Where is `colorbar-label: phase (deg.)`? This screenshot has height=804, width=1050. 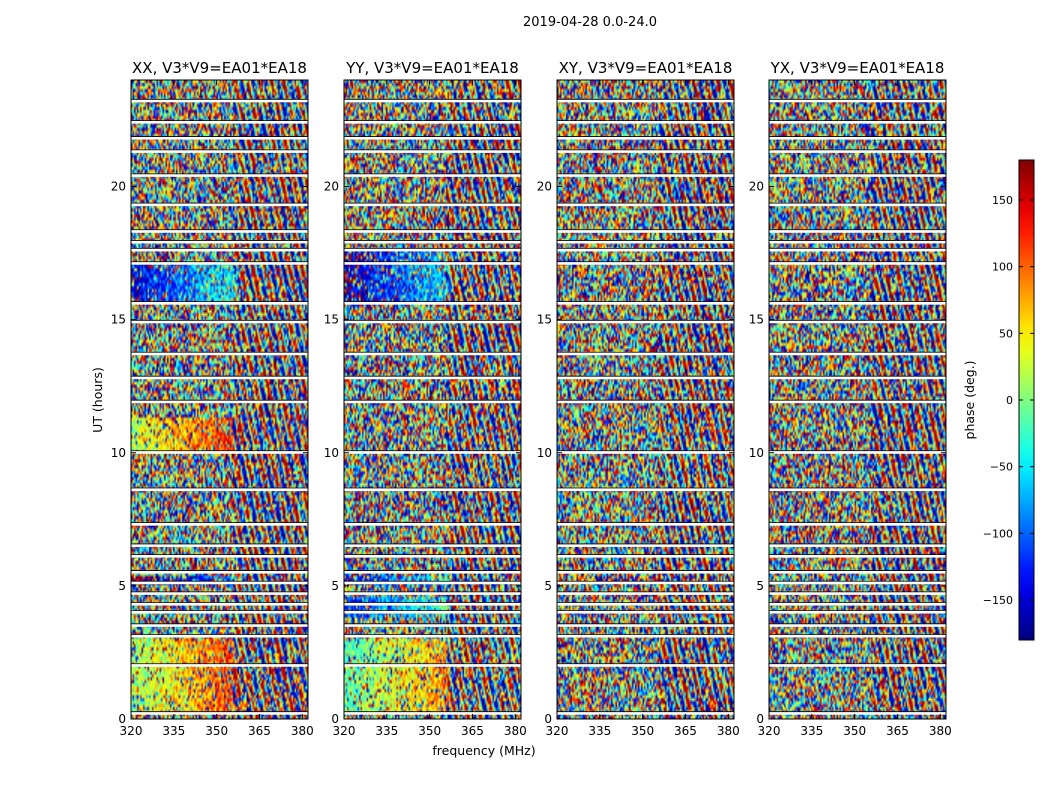 colorbar-label: phase (deg.) is located at coordinates (969, 400).